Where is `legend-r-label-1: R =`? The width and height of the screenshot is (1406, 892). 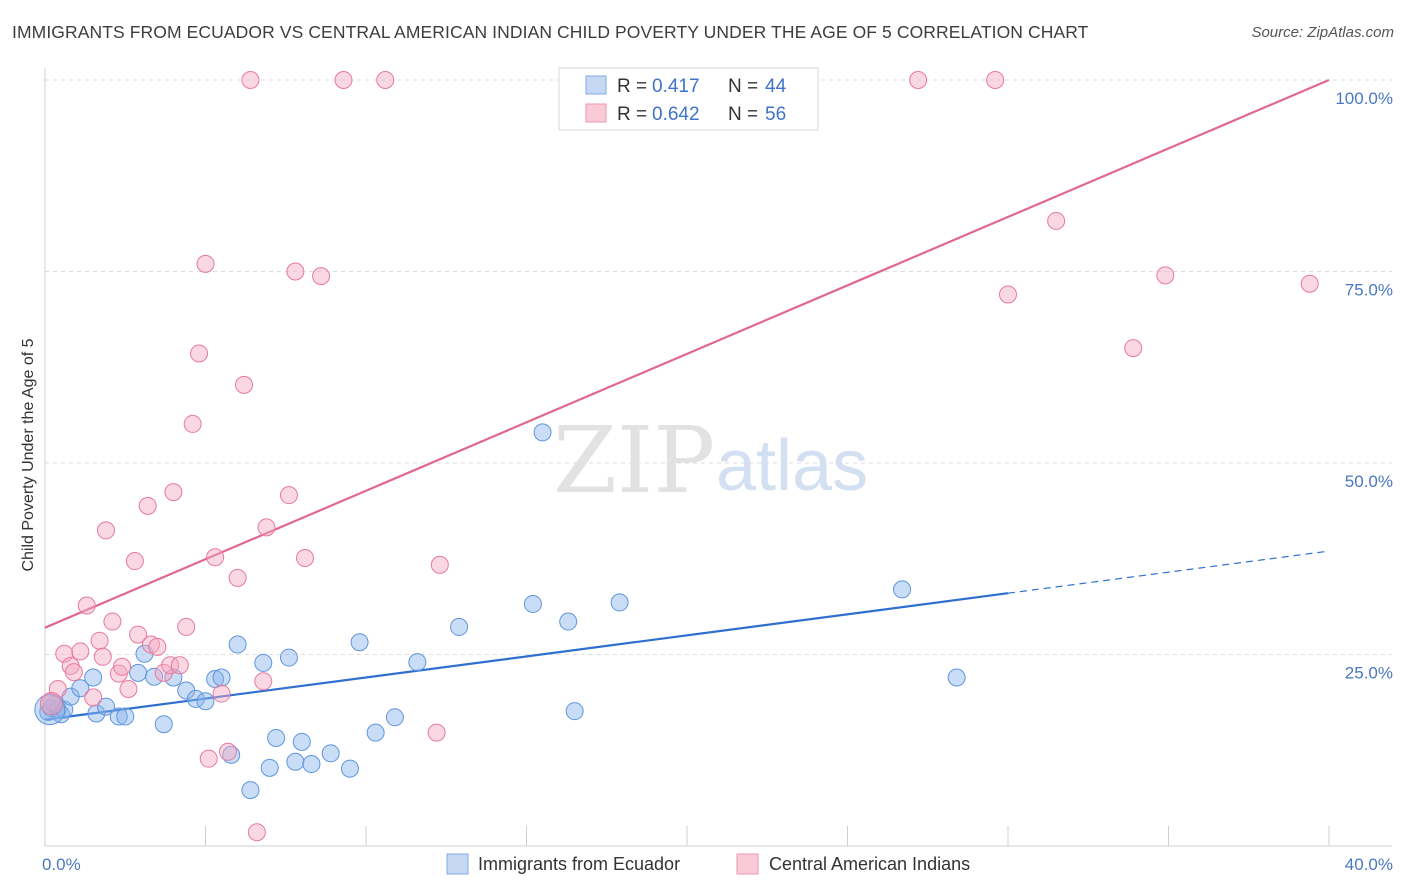 legend-r-label-1: R = is located at coordinates (632, 86).